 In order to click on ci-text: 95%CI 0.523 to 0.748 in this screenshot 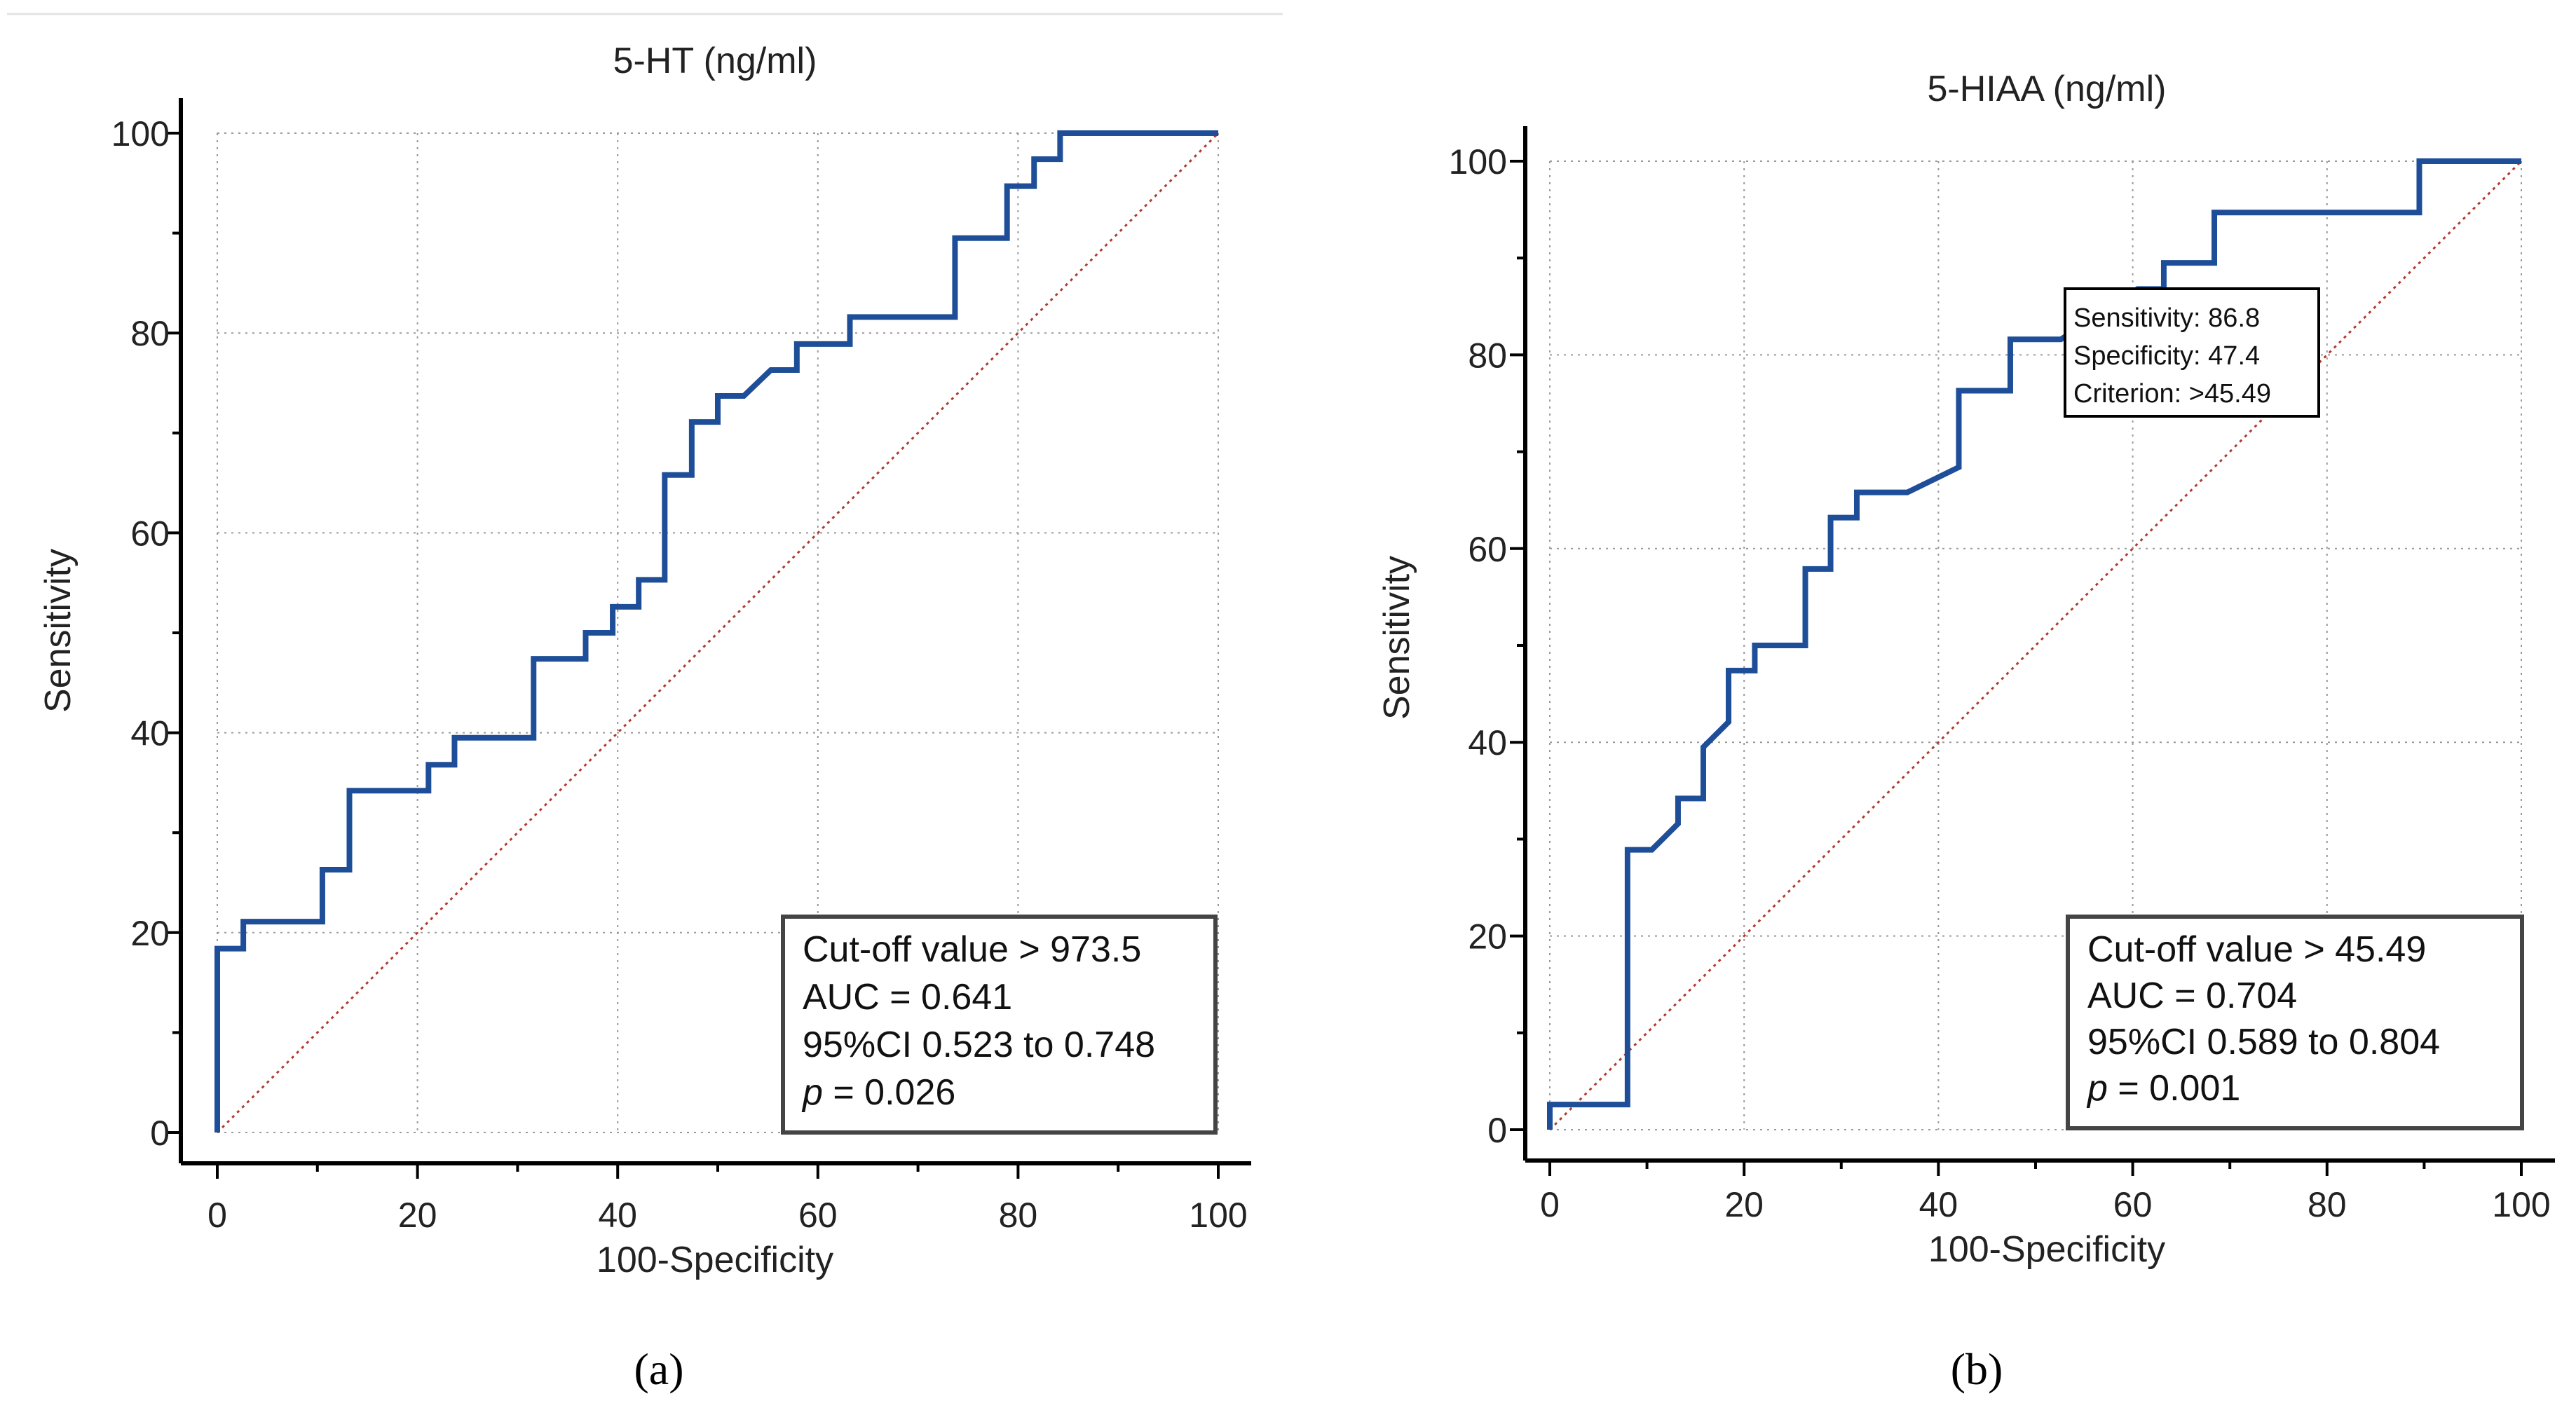, I will do `click(979, 1045)`.